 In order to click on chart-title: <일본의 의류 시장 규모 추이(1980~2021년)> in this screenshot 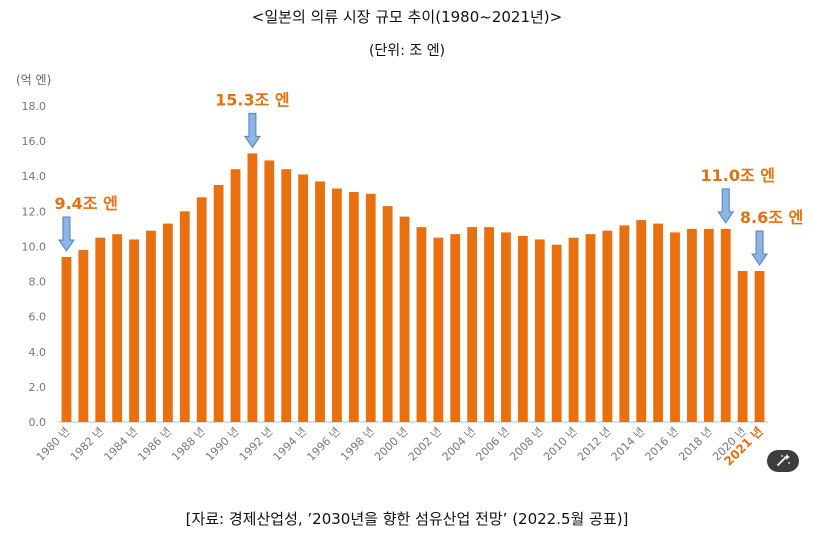, I will do `click(407, 17)`.